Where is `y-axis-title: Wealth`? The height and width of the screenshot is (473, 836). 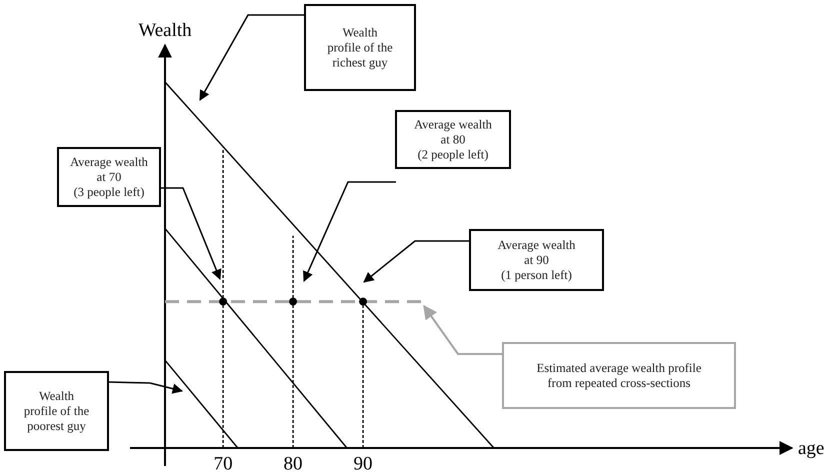
y-axis-title: Wealth is located at coordinates (165, 30).